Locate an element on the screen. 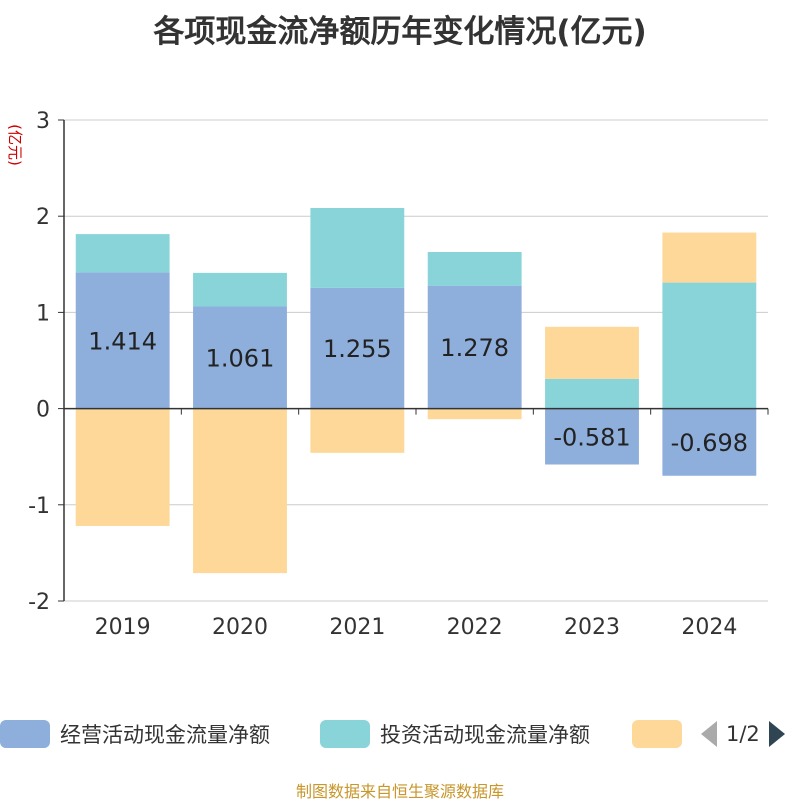  legend-label-investing: 投资活动现金流量净额 is located at coordinates (485, 735).